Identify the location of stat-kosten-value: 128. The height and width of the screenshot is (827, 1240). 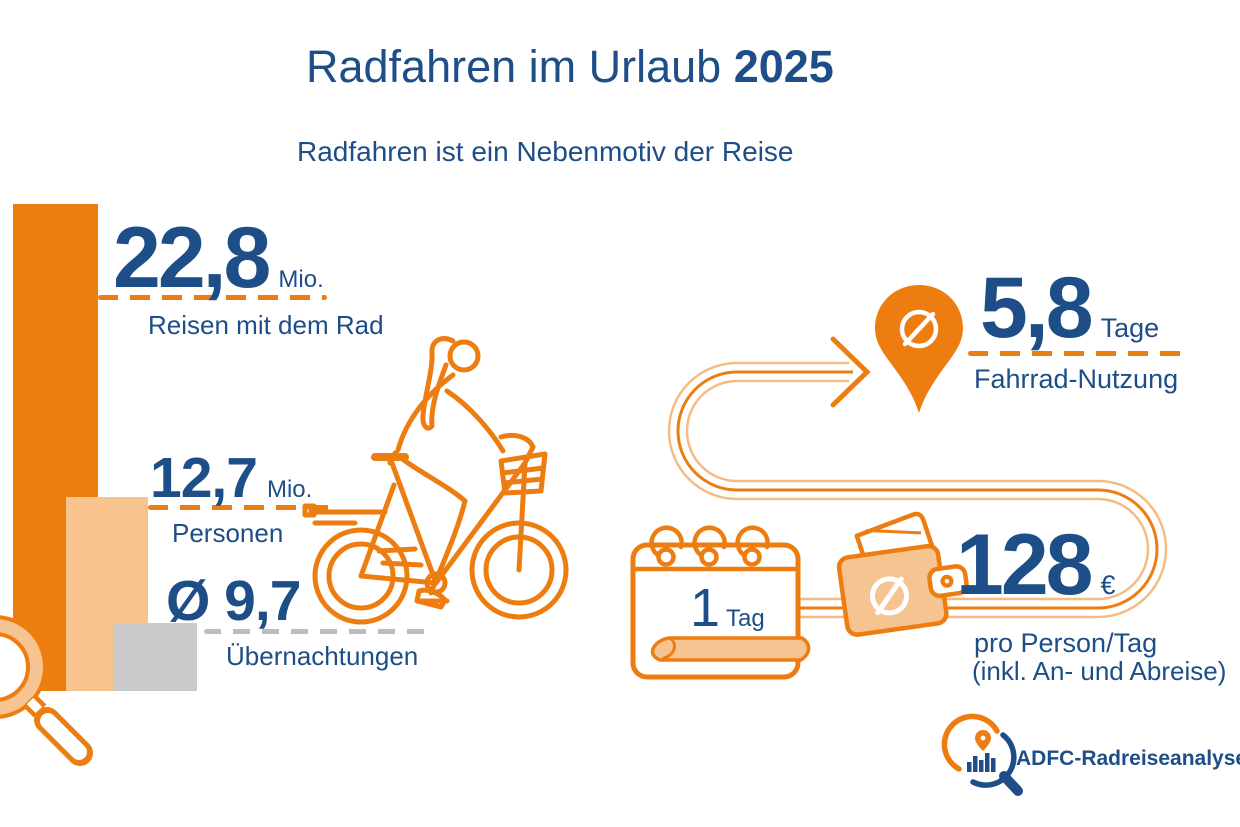
(1024, 565).